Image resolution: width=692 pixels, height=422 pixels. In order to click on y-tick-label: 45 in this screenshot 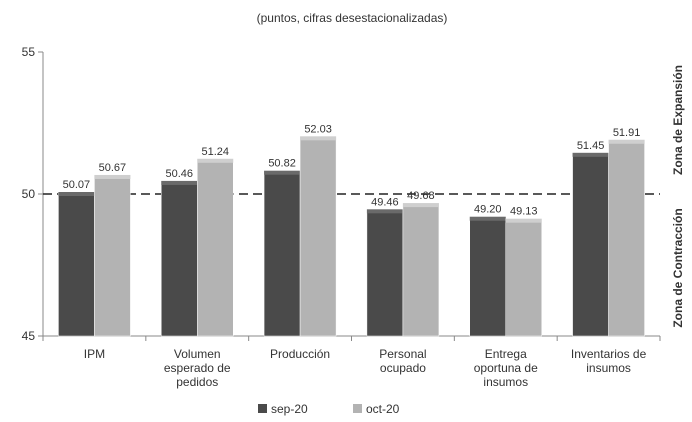, I will do `click(29, 336)`.